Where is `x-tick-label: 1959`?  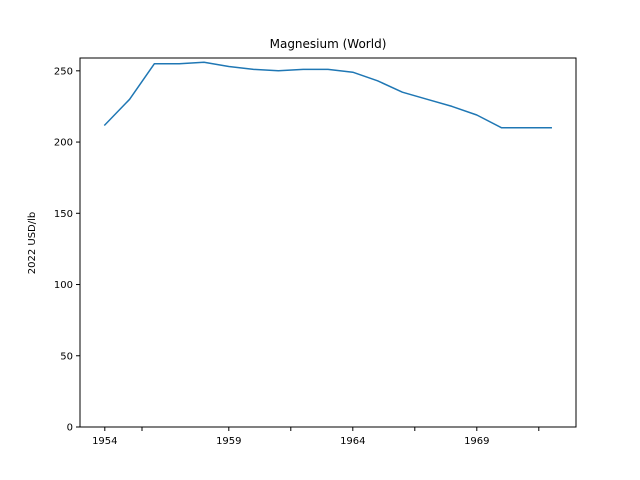
x-tick-label: 1959 is located at coordinates (228, 441).